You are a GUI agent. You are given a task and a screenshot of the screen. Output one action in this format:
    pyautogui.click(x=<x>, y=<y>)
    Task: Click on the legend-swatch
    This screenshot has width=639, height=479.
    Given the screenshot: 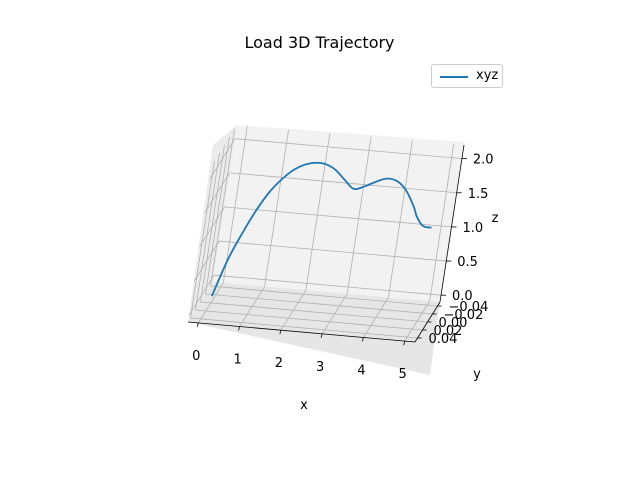 What is the action you would take?
    pyautogui.click(x=454, y=77)
    